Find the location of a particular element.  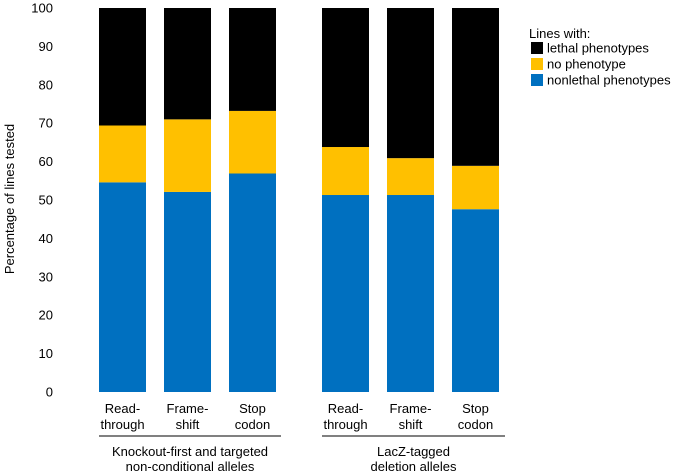

y-axis-label: Percentage of lines tested is located at coordinates (9, 199).